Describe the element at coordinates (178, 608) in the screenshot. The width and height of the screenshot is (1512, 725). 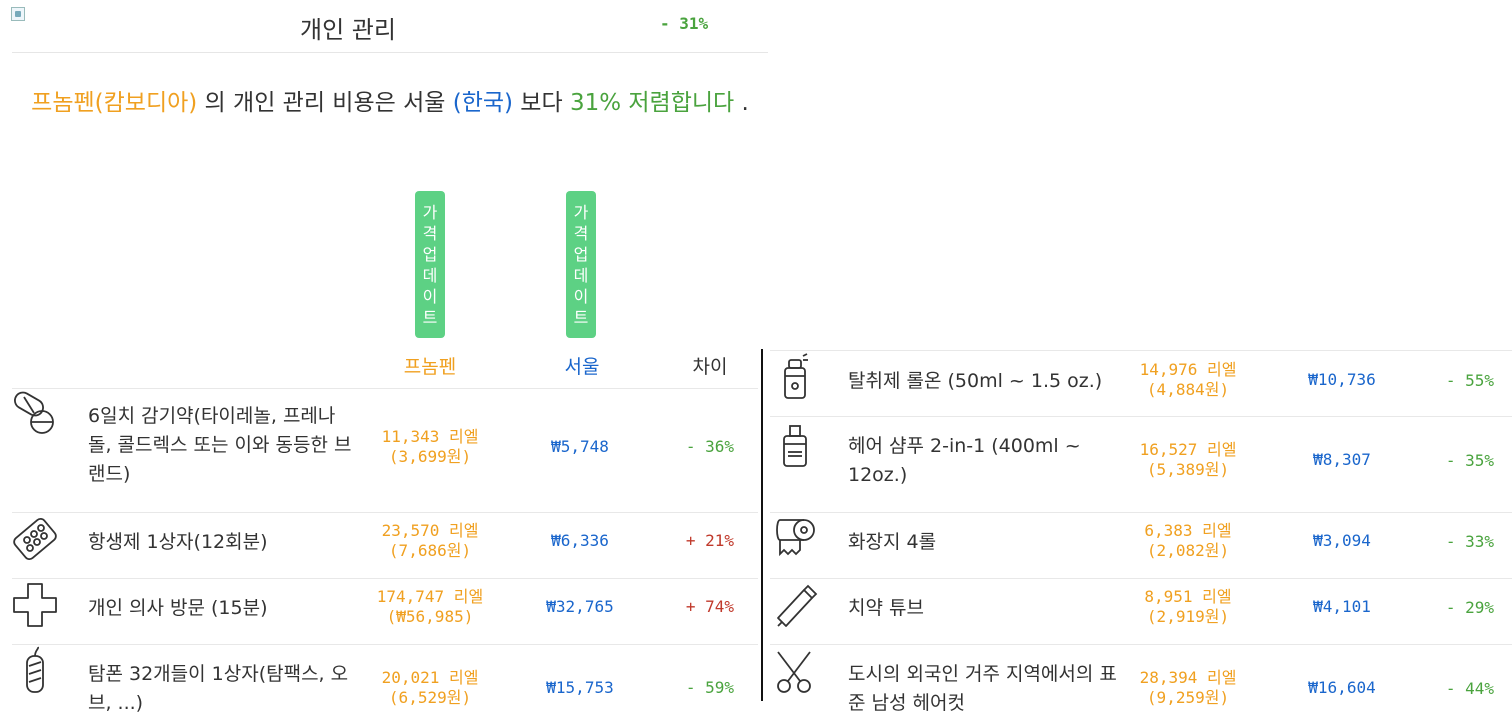
I see `item-name: 개인 의사 방문 (15분)` at that location.